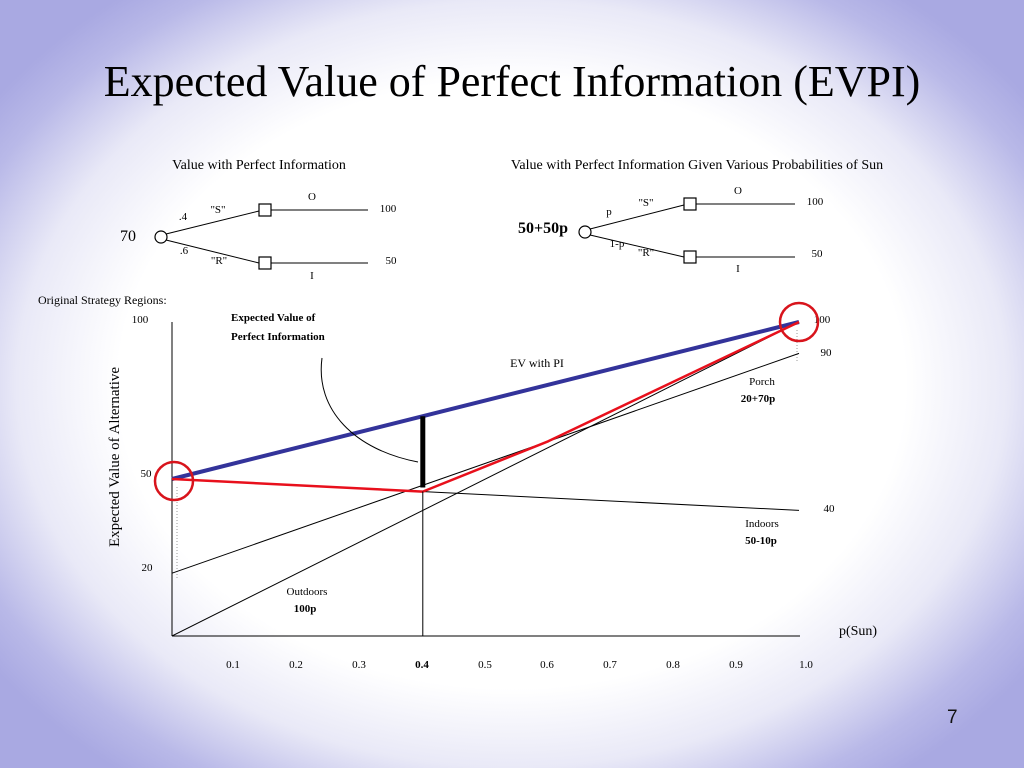  Describe the element at coordinates (543, 228) in the screenshot. I see `right-tree-root-value: 50+50p` at that location.